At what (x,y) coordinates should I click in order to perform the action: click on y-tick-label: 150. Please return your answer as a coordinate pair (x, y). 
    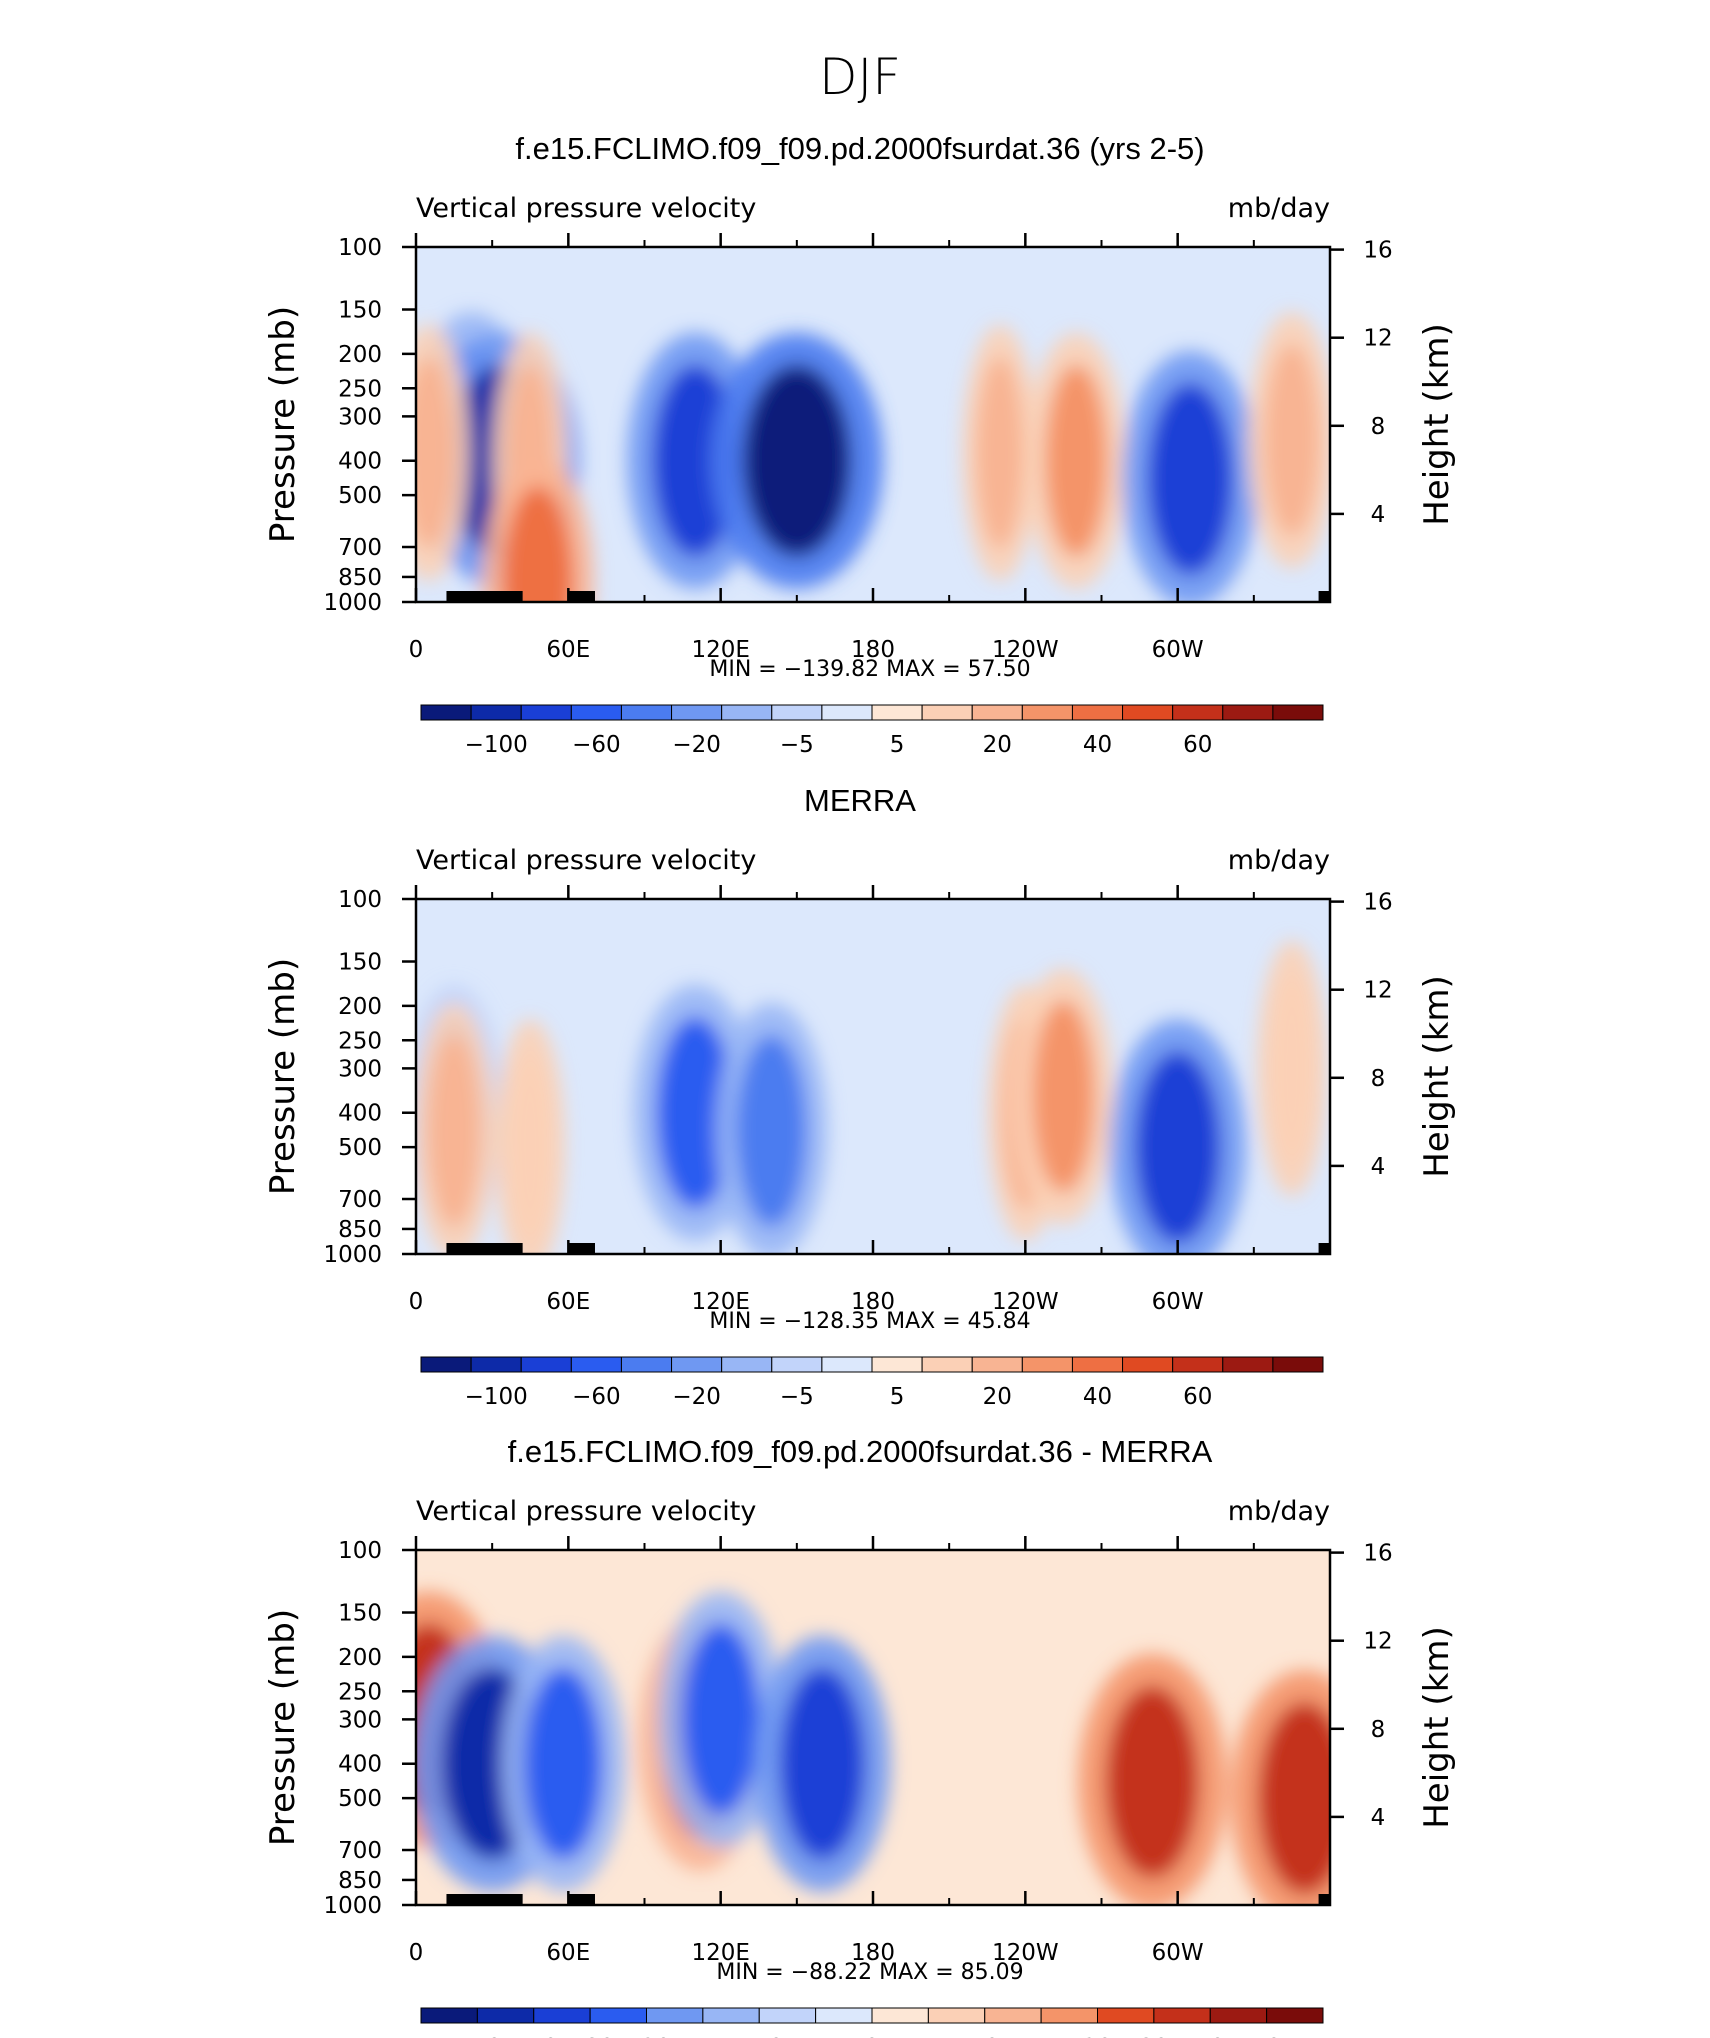
    Looking at the image, I should click on (360, 963).